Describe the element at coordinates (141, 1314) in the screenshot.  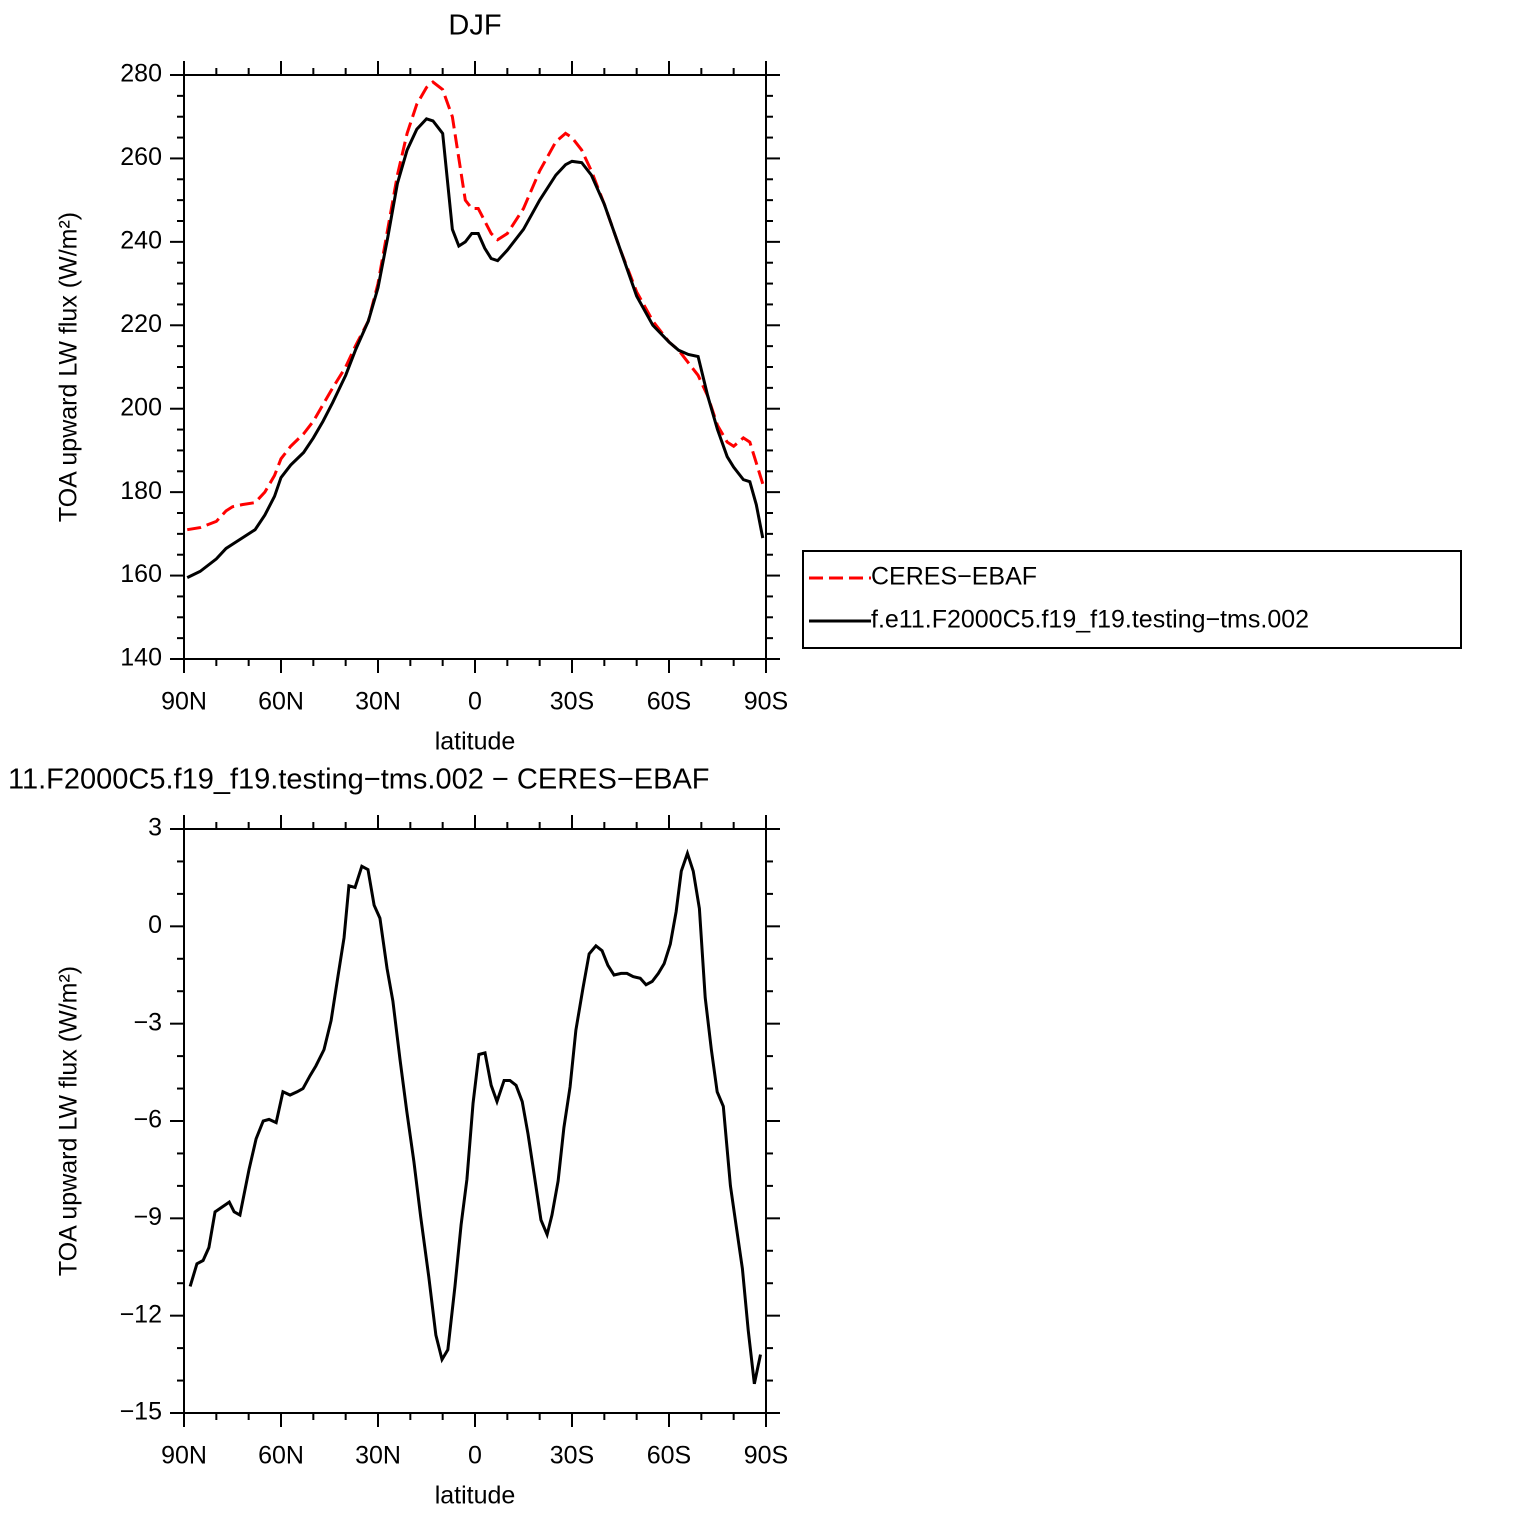
I see `y-tick-label: −12` at that location.